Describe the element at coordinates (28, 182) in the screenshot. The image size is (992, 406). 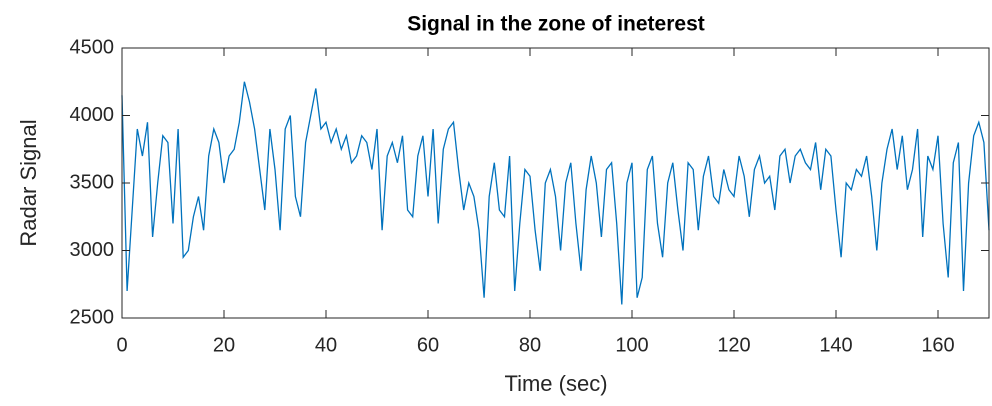
I see `y-axis-label: Radar Signal` at that location.